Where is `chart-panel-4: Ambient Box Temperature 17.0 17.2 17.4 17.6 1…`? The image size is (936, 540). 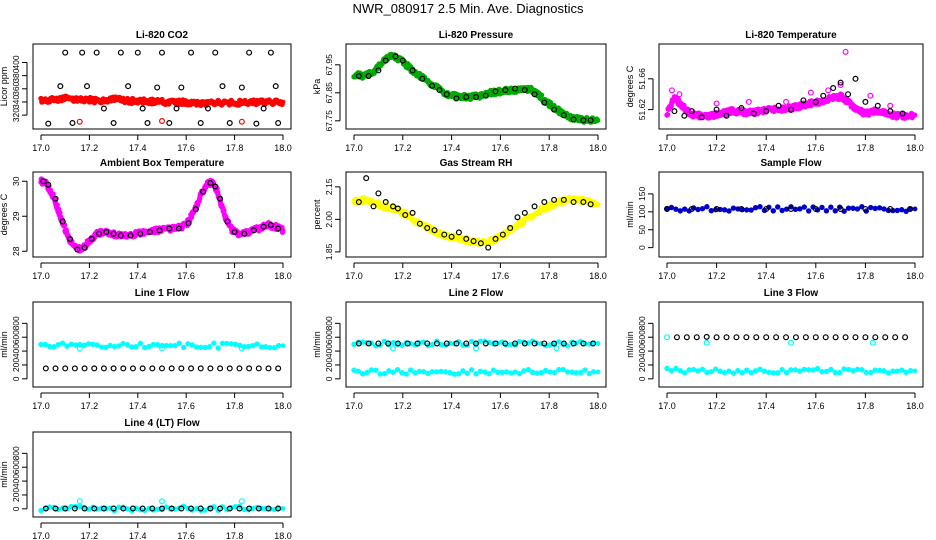
chart-panel-4: Ambient Box Temperature 17.0 17.2 17.4 17.6 1… is located at coordinates (146, 219).